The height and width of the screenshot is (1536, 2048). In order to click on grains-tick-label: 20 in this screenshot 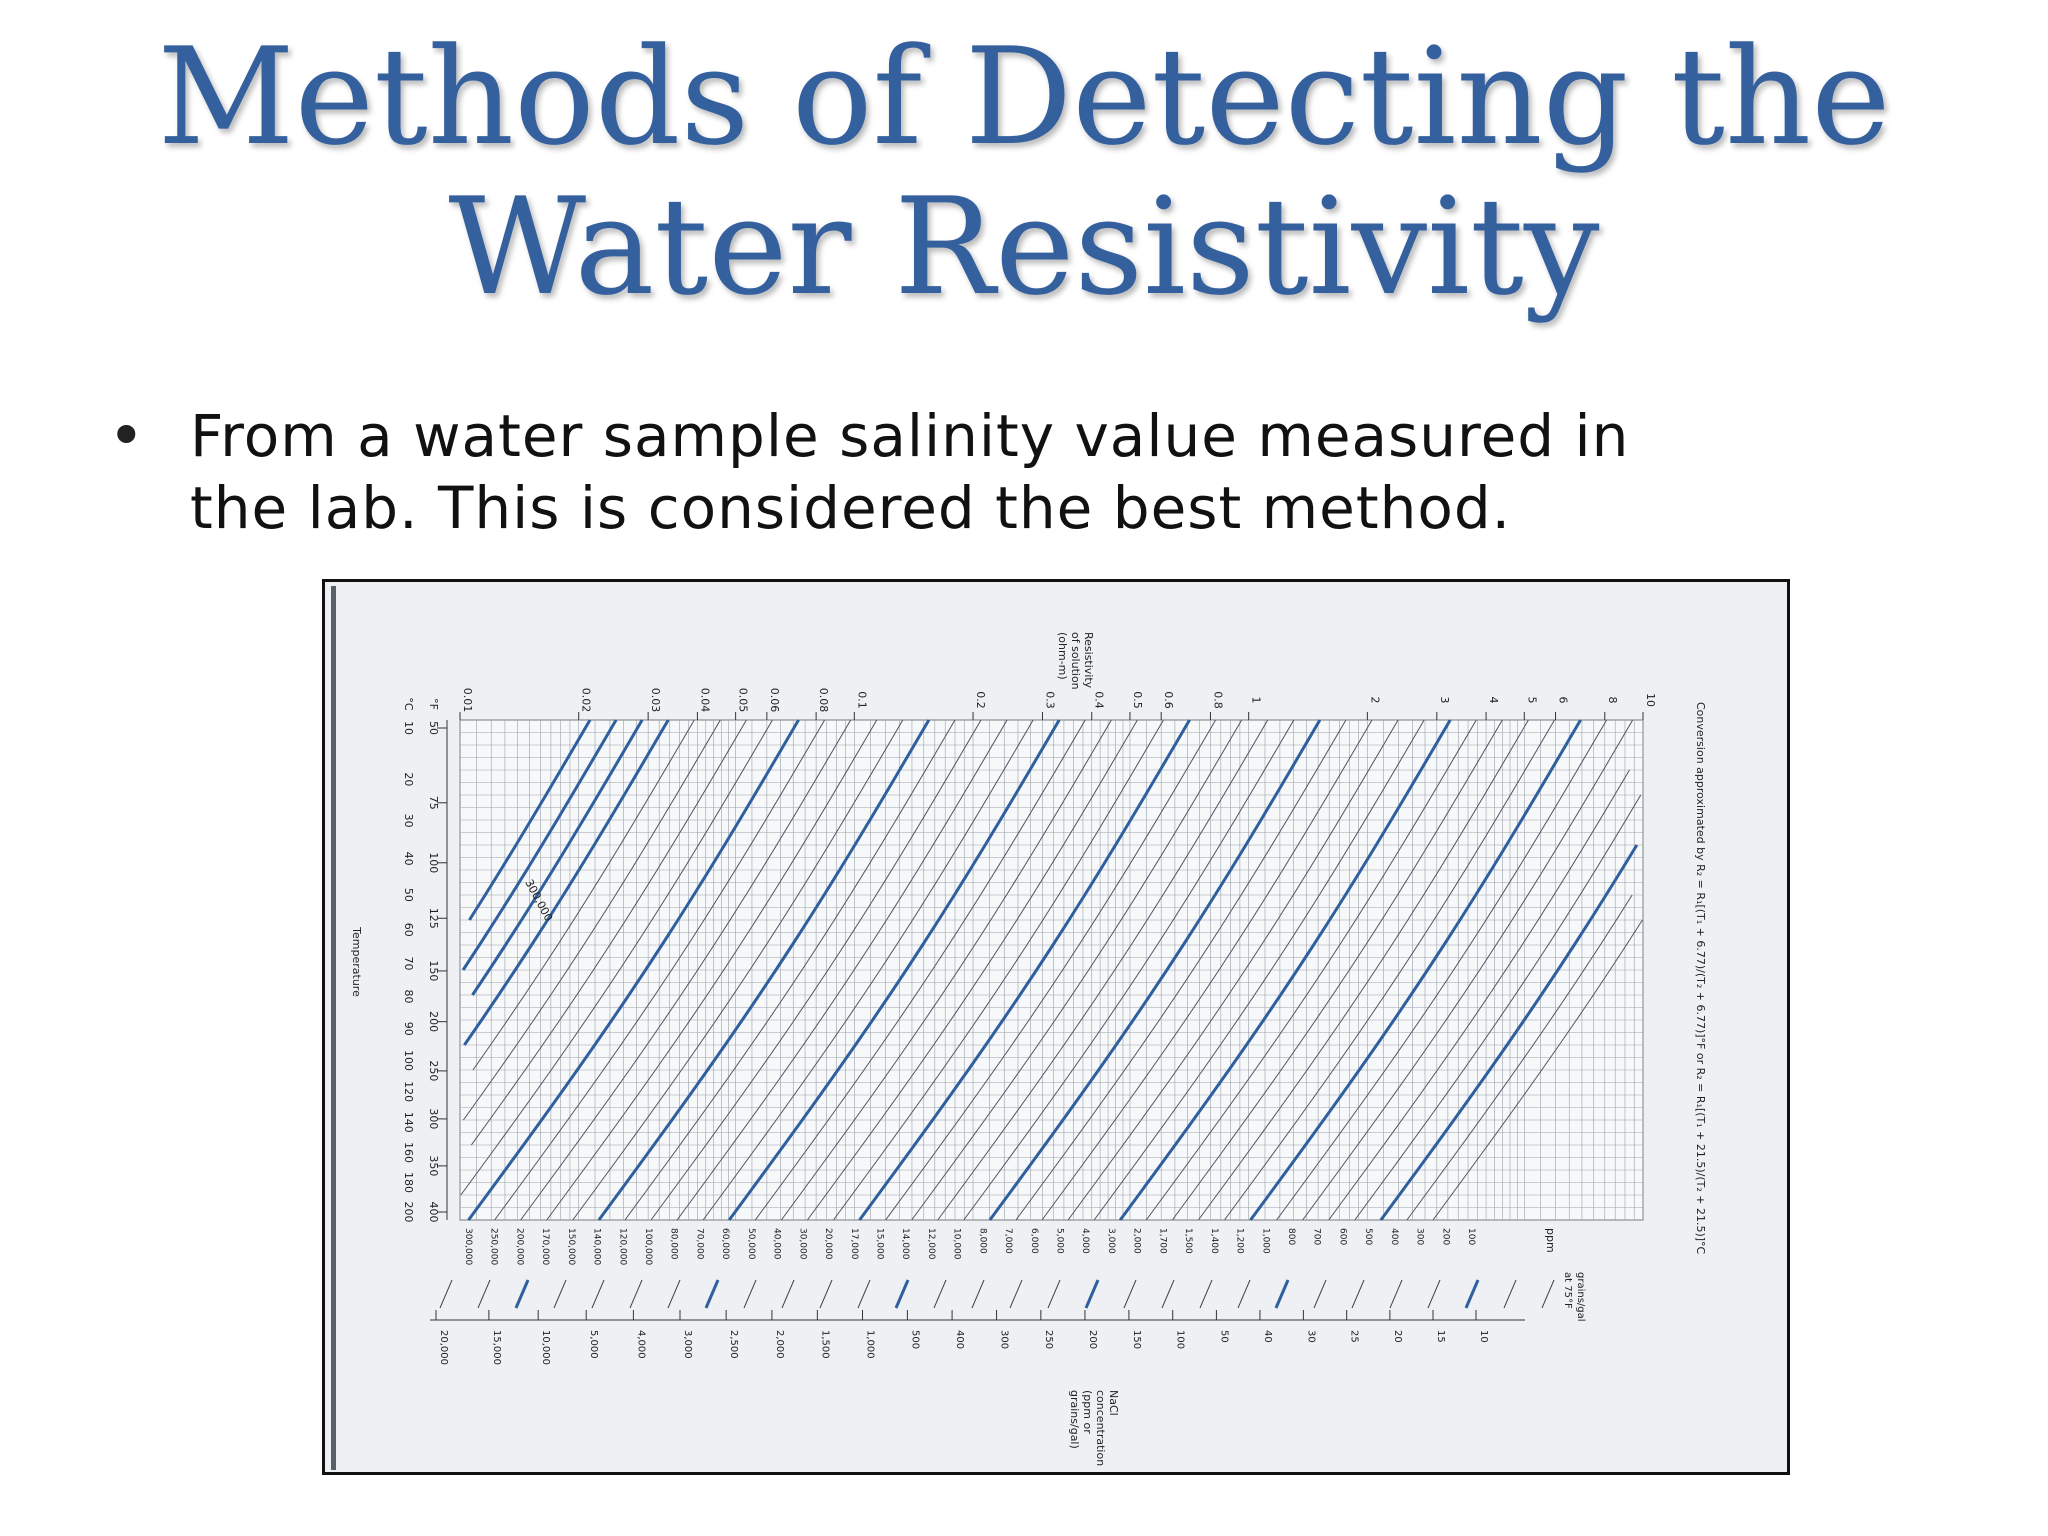, I will do `click(1397, 1336)`.